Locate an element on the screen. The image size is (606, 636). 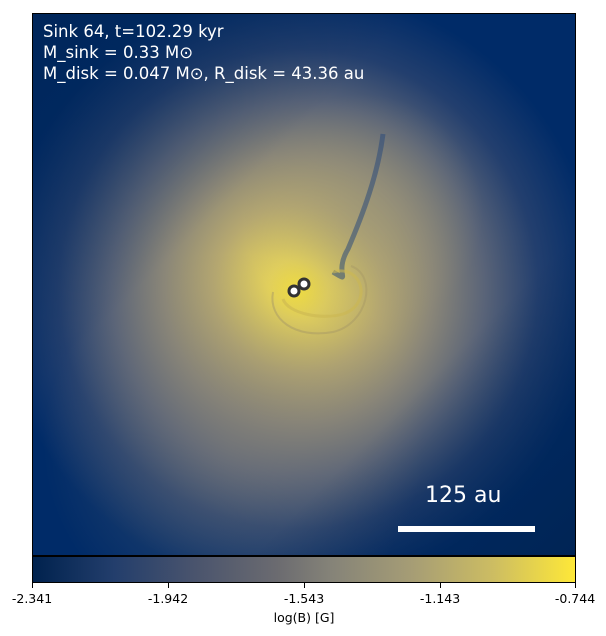
colorbar-tick-label: -1.942 is located at coordinates (168, 598).